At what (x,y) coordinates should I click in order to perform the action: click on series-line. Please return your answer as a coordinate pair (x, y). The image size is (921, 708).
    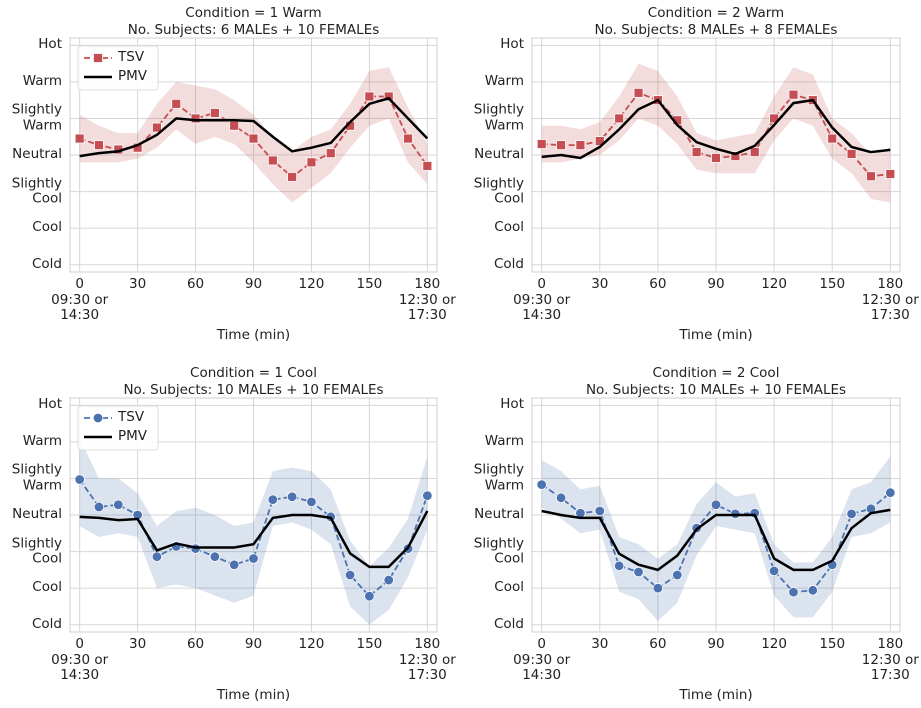
    Looking at the image, I should click on (716, 540).